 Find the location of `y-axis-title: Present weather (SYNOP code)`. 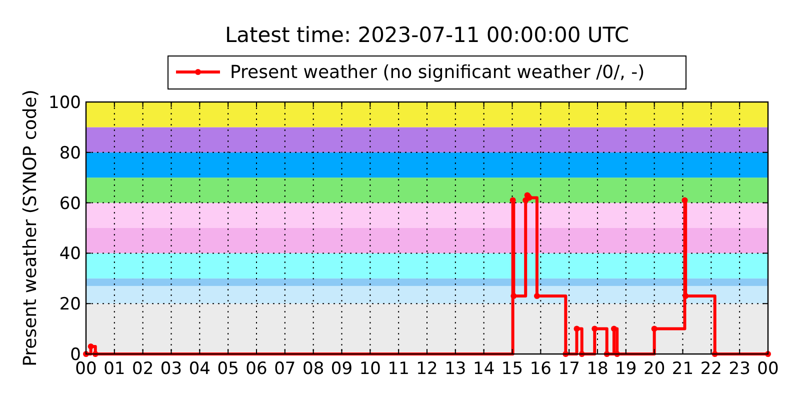

y-axis-title: Present weather (SYNOP code) is located at coordinates (30, 228).